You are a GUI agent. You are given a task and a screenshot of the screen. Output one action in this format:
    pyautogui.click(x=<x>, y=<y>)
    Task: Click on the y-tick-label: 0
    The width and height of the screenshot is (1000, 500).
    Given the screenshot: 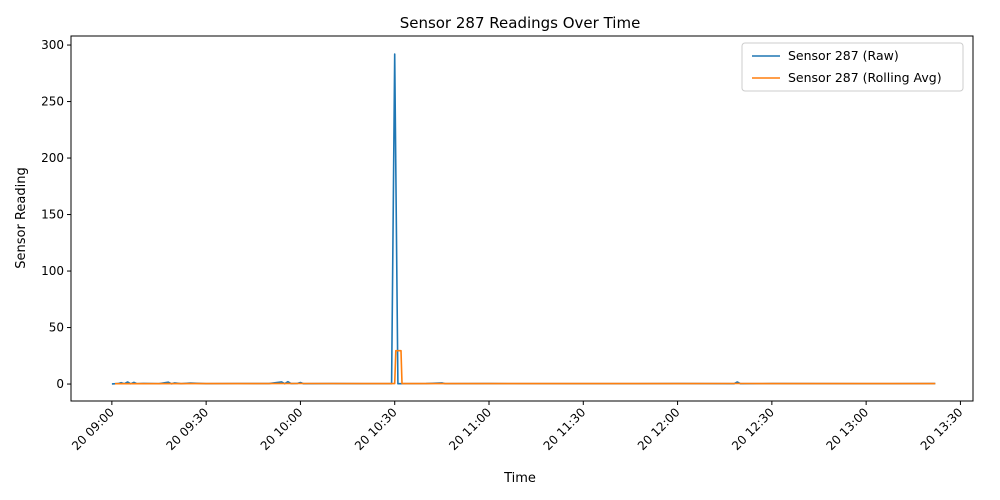 What is the action you would take?
    pyautogui.click(x=60, y=384)
    